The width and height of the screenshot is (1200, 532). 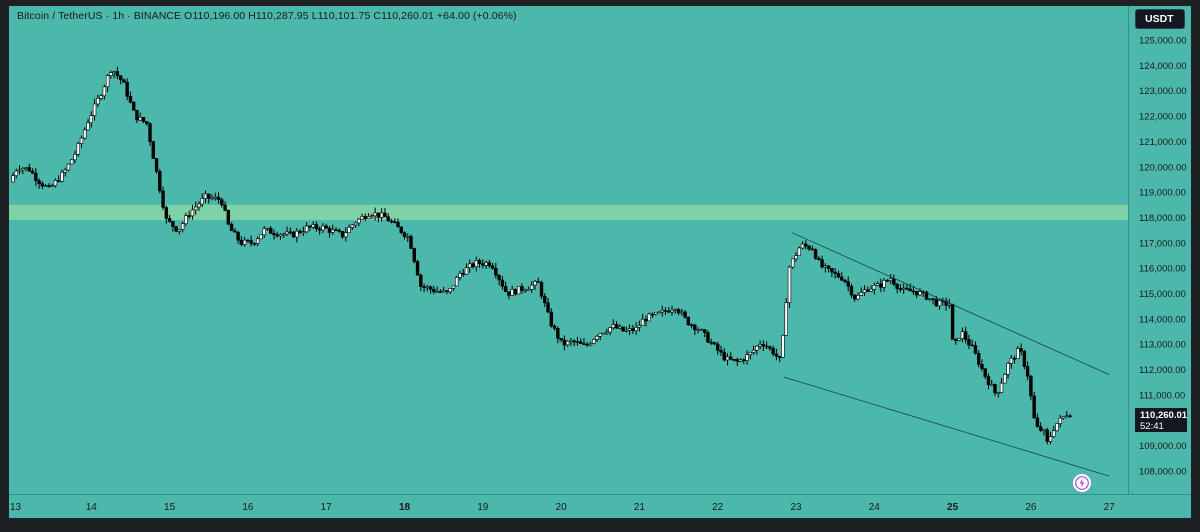 What do you see at coordinates (1163, 142) in the screenshot?
I see `price-tick-label: 121,000.00` at bounding box center [1163, 142].